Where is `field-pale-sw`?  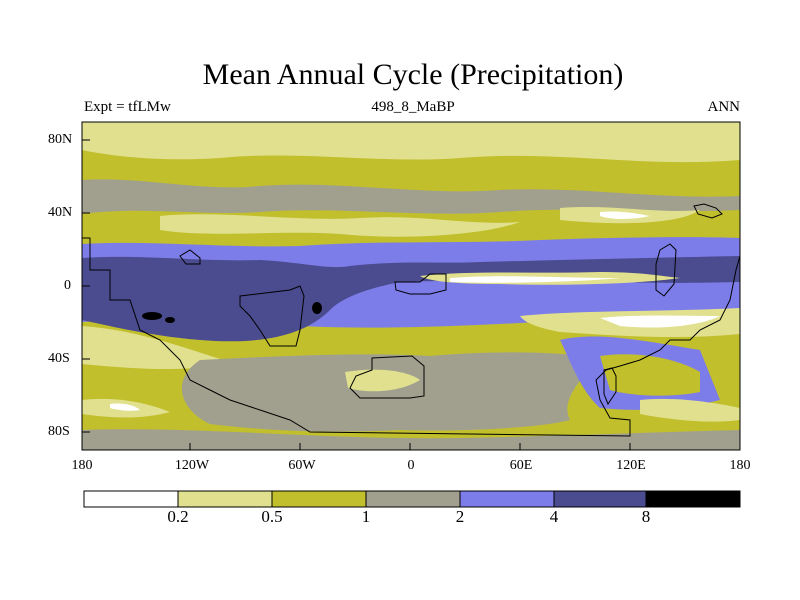
field-pale-sw is located at coordinates (156, 347).